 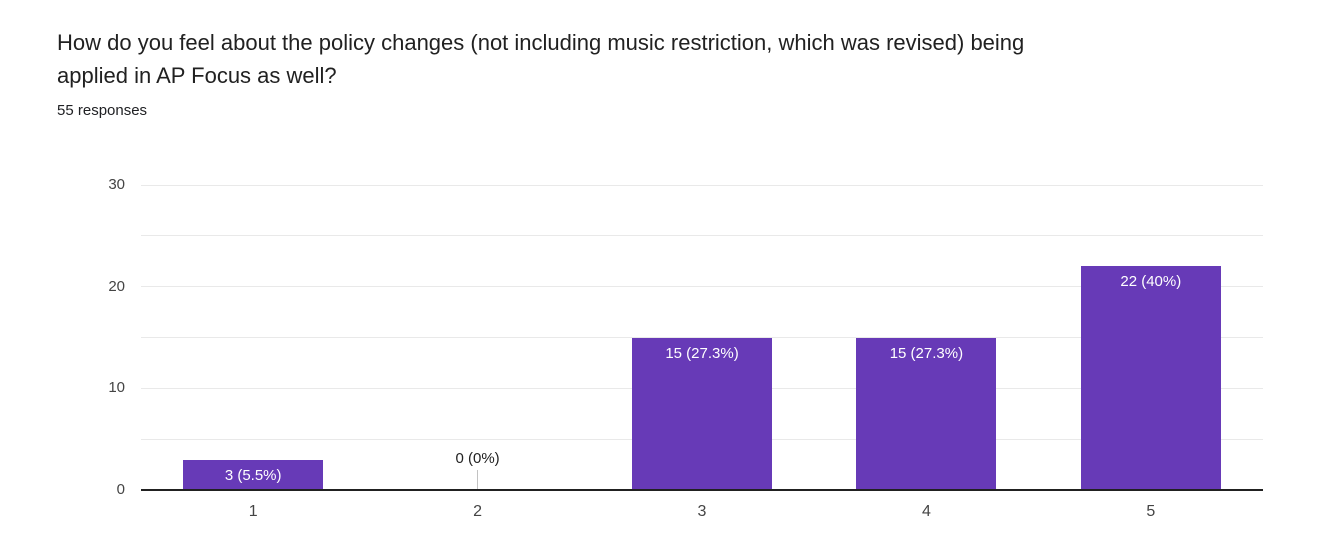 What do you see at coordinates (1151, 282) in the screenshot?
I see `bar-value-label: 22 (40%)` at bounding box center [1151, 282].